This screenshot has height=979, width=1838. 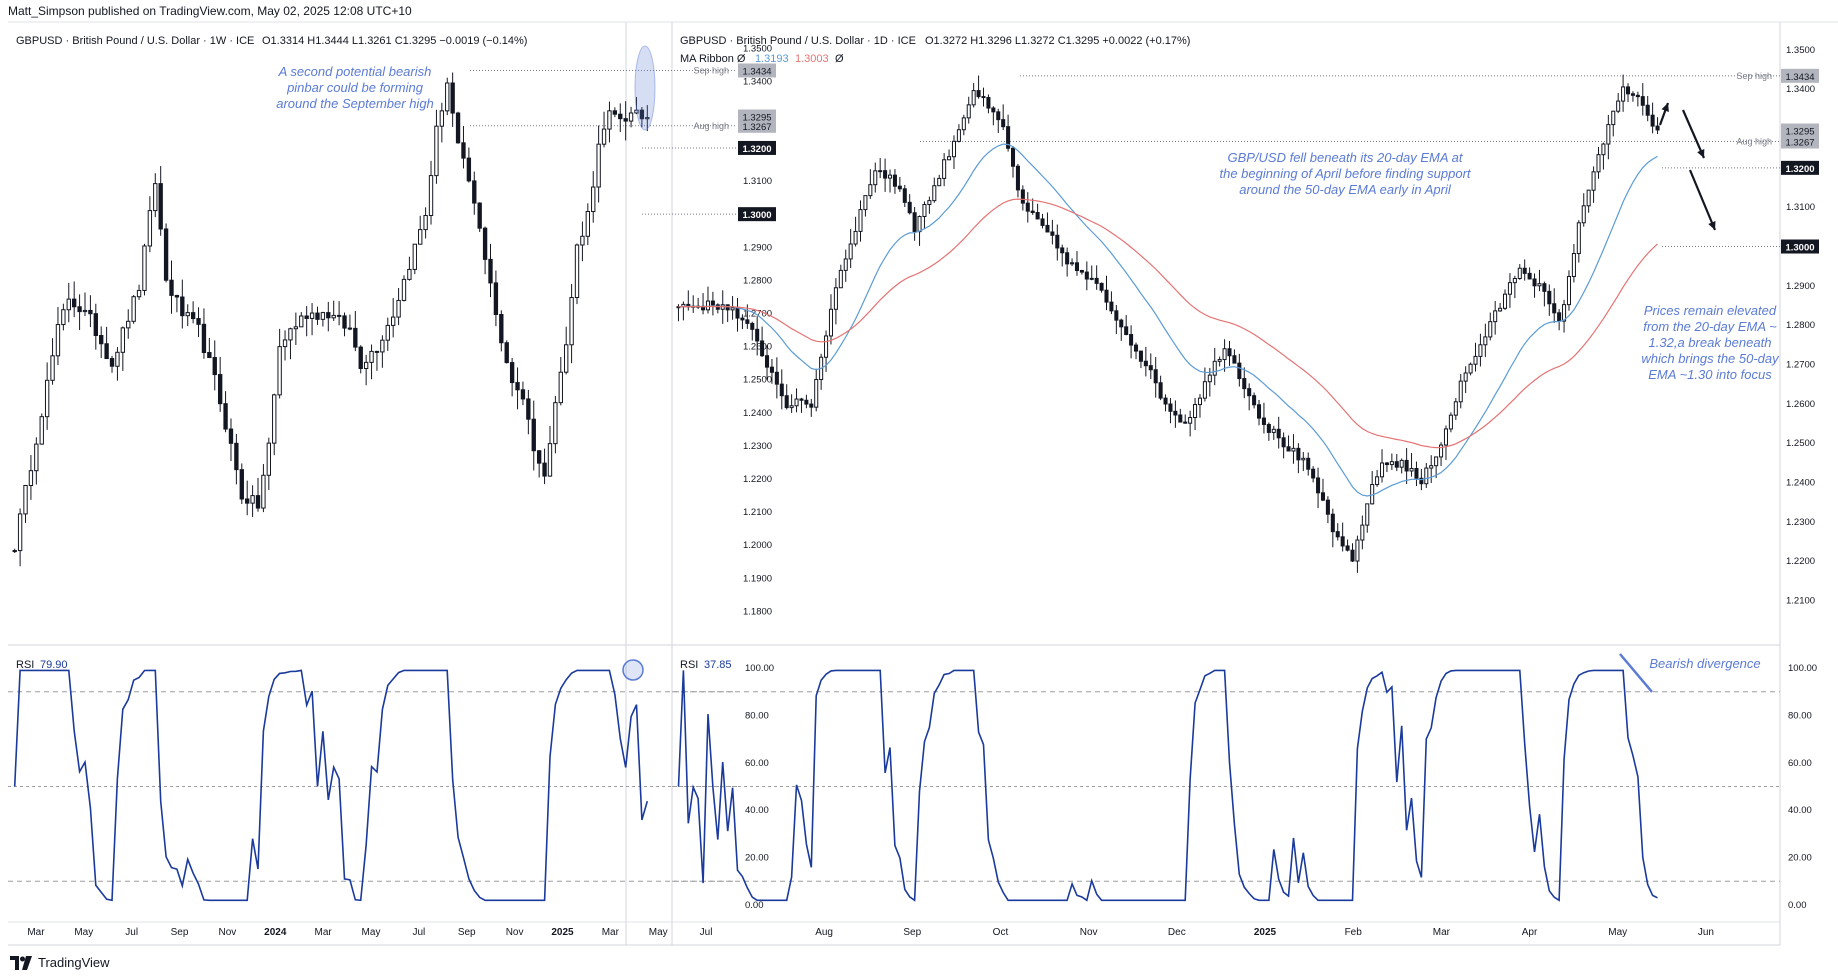 I want to click on daily-x-tick: 2025, so click(x=1265, y=932).